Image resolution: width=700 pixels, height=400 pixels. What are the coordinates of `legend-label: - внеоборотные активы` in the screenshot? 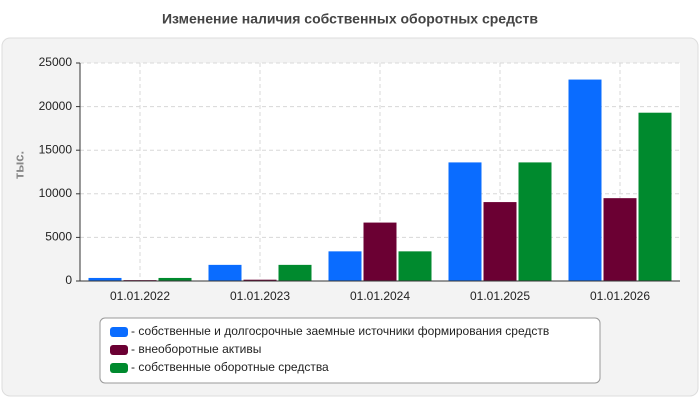 It's located at (196, 349).